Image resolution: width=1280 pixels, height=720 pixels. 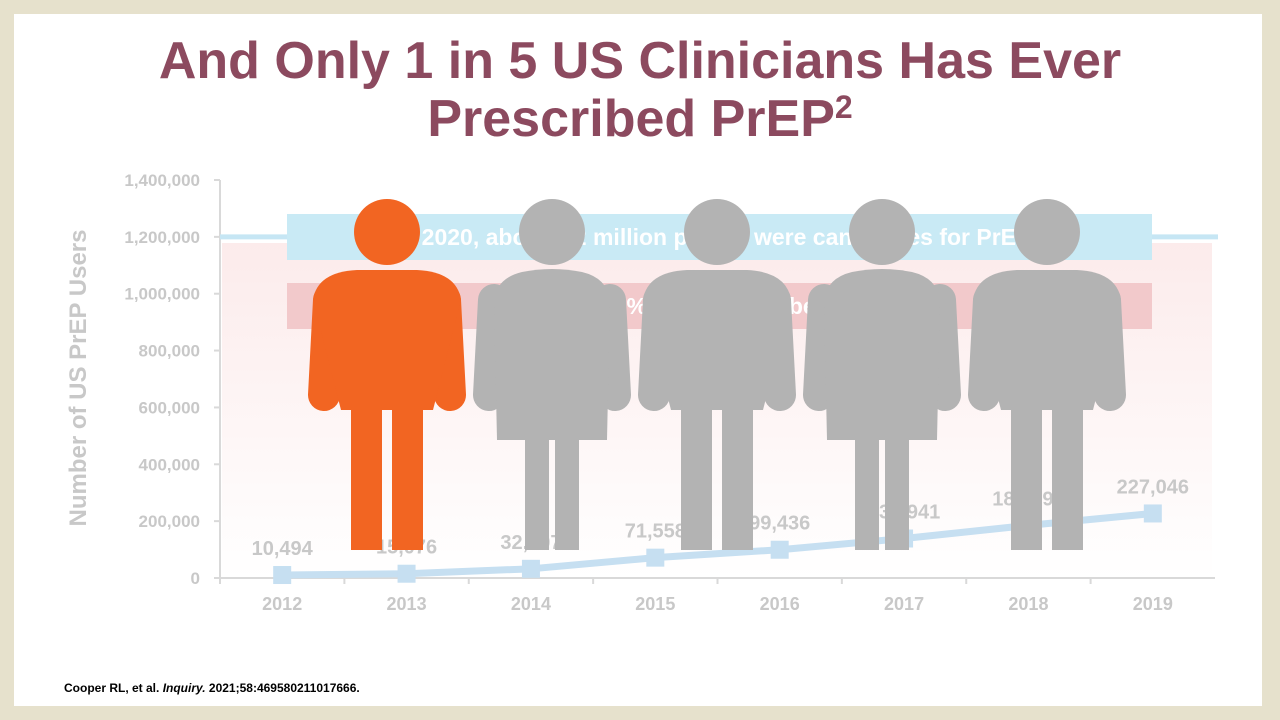 What do you see at coordinates (407, 604) in the screenshot?
I see `x-tick-label: 2013` at bounding box center [407, 604].